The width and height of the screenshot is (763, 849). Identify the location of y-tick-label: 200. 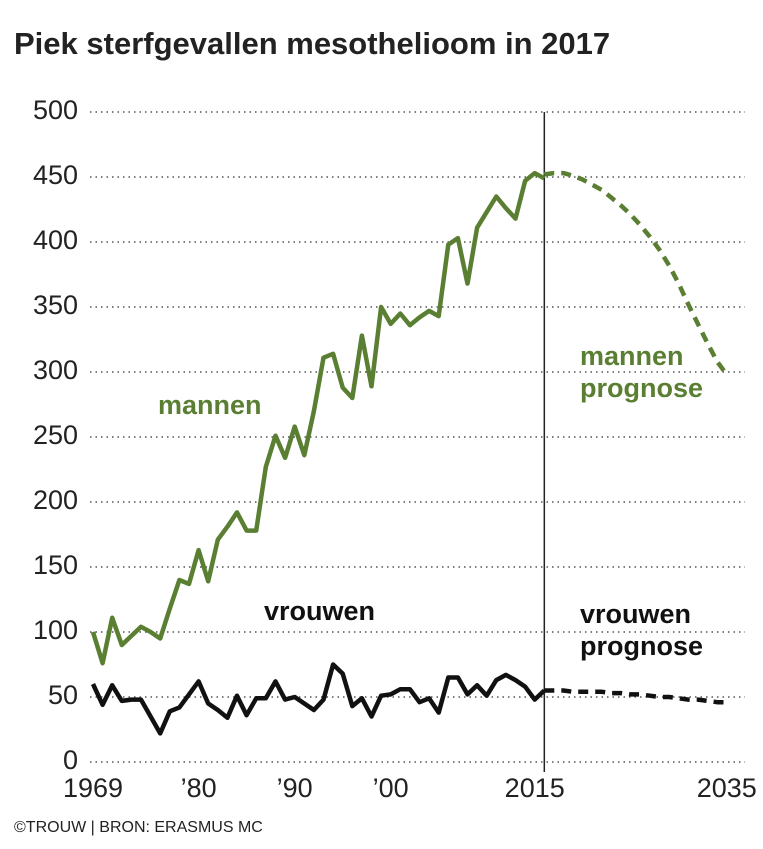
(55, 500).